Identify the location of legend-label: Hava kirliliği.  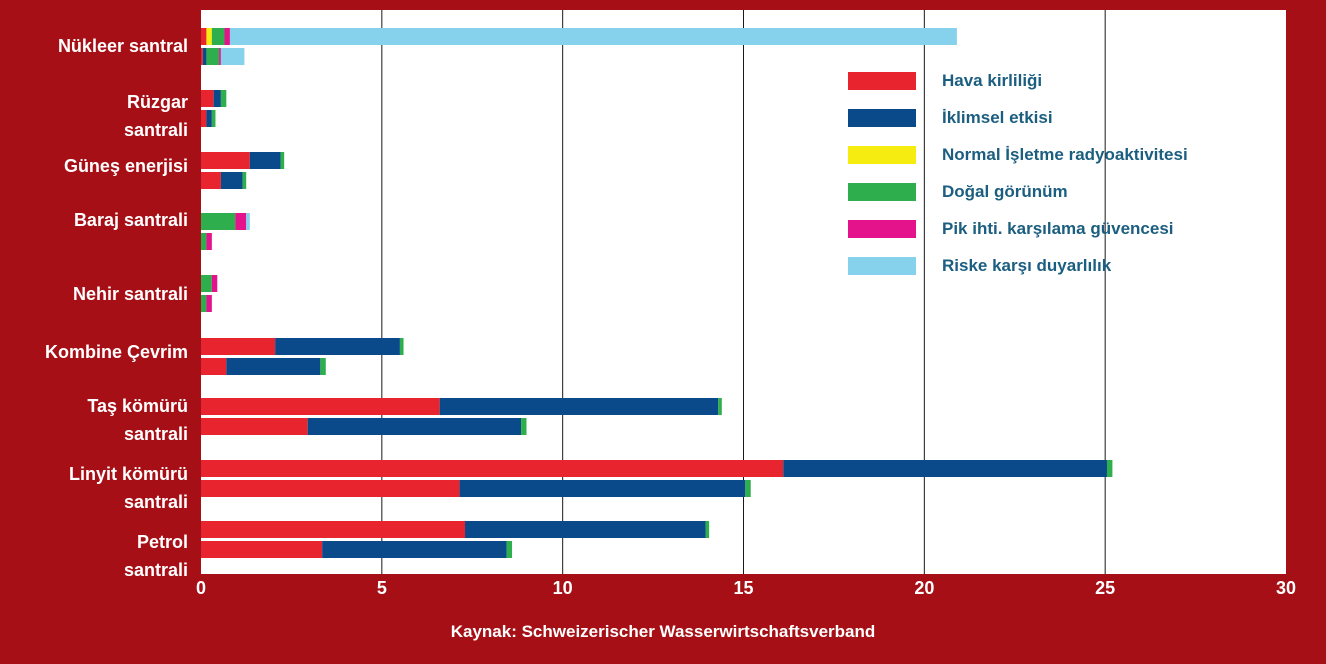
(992, 80).